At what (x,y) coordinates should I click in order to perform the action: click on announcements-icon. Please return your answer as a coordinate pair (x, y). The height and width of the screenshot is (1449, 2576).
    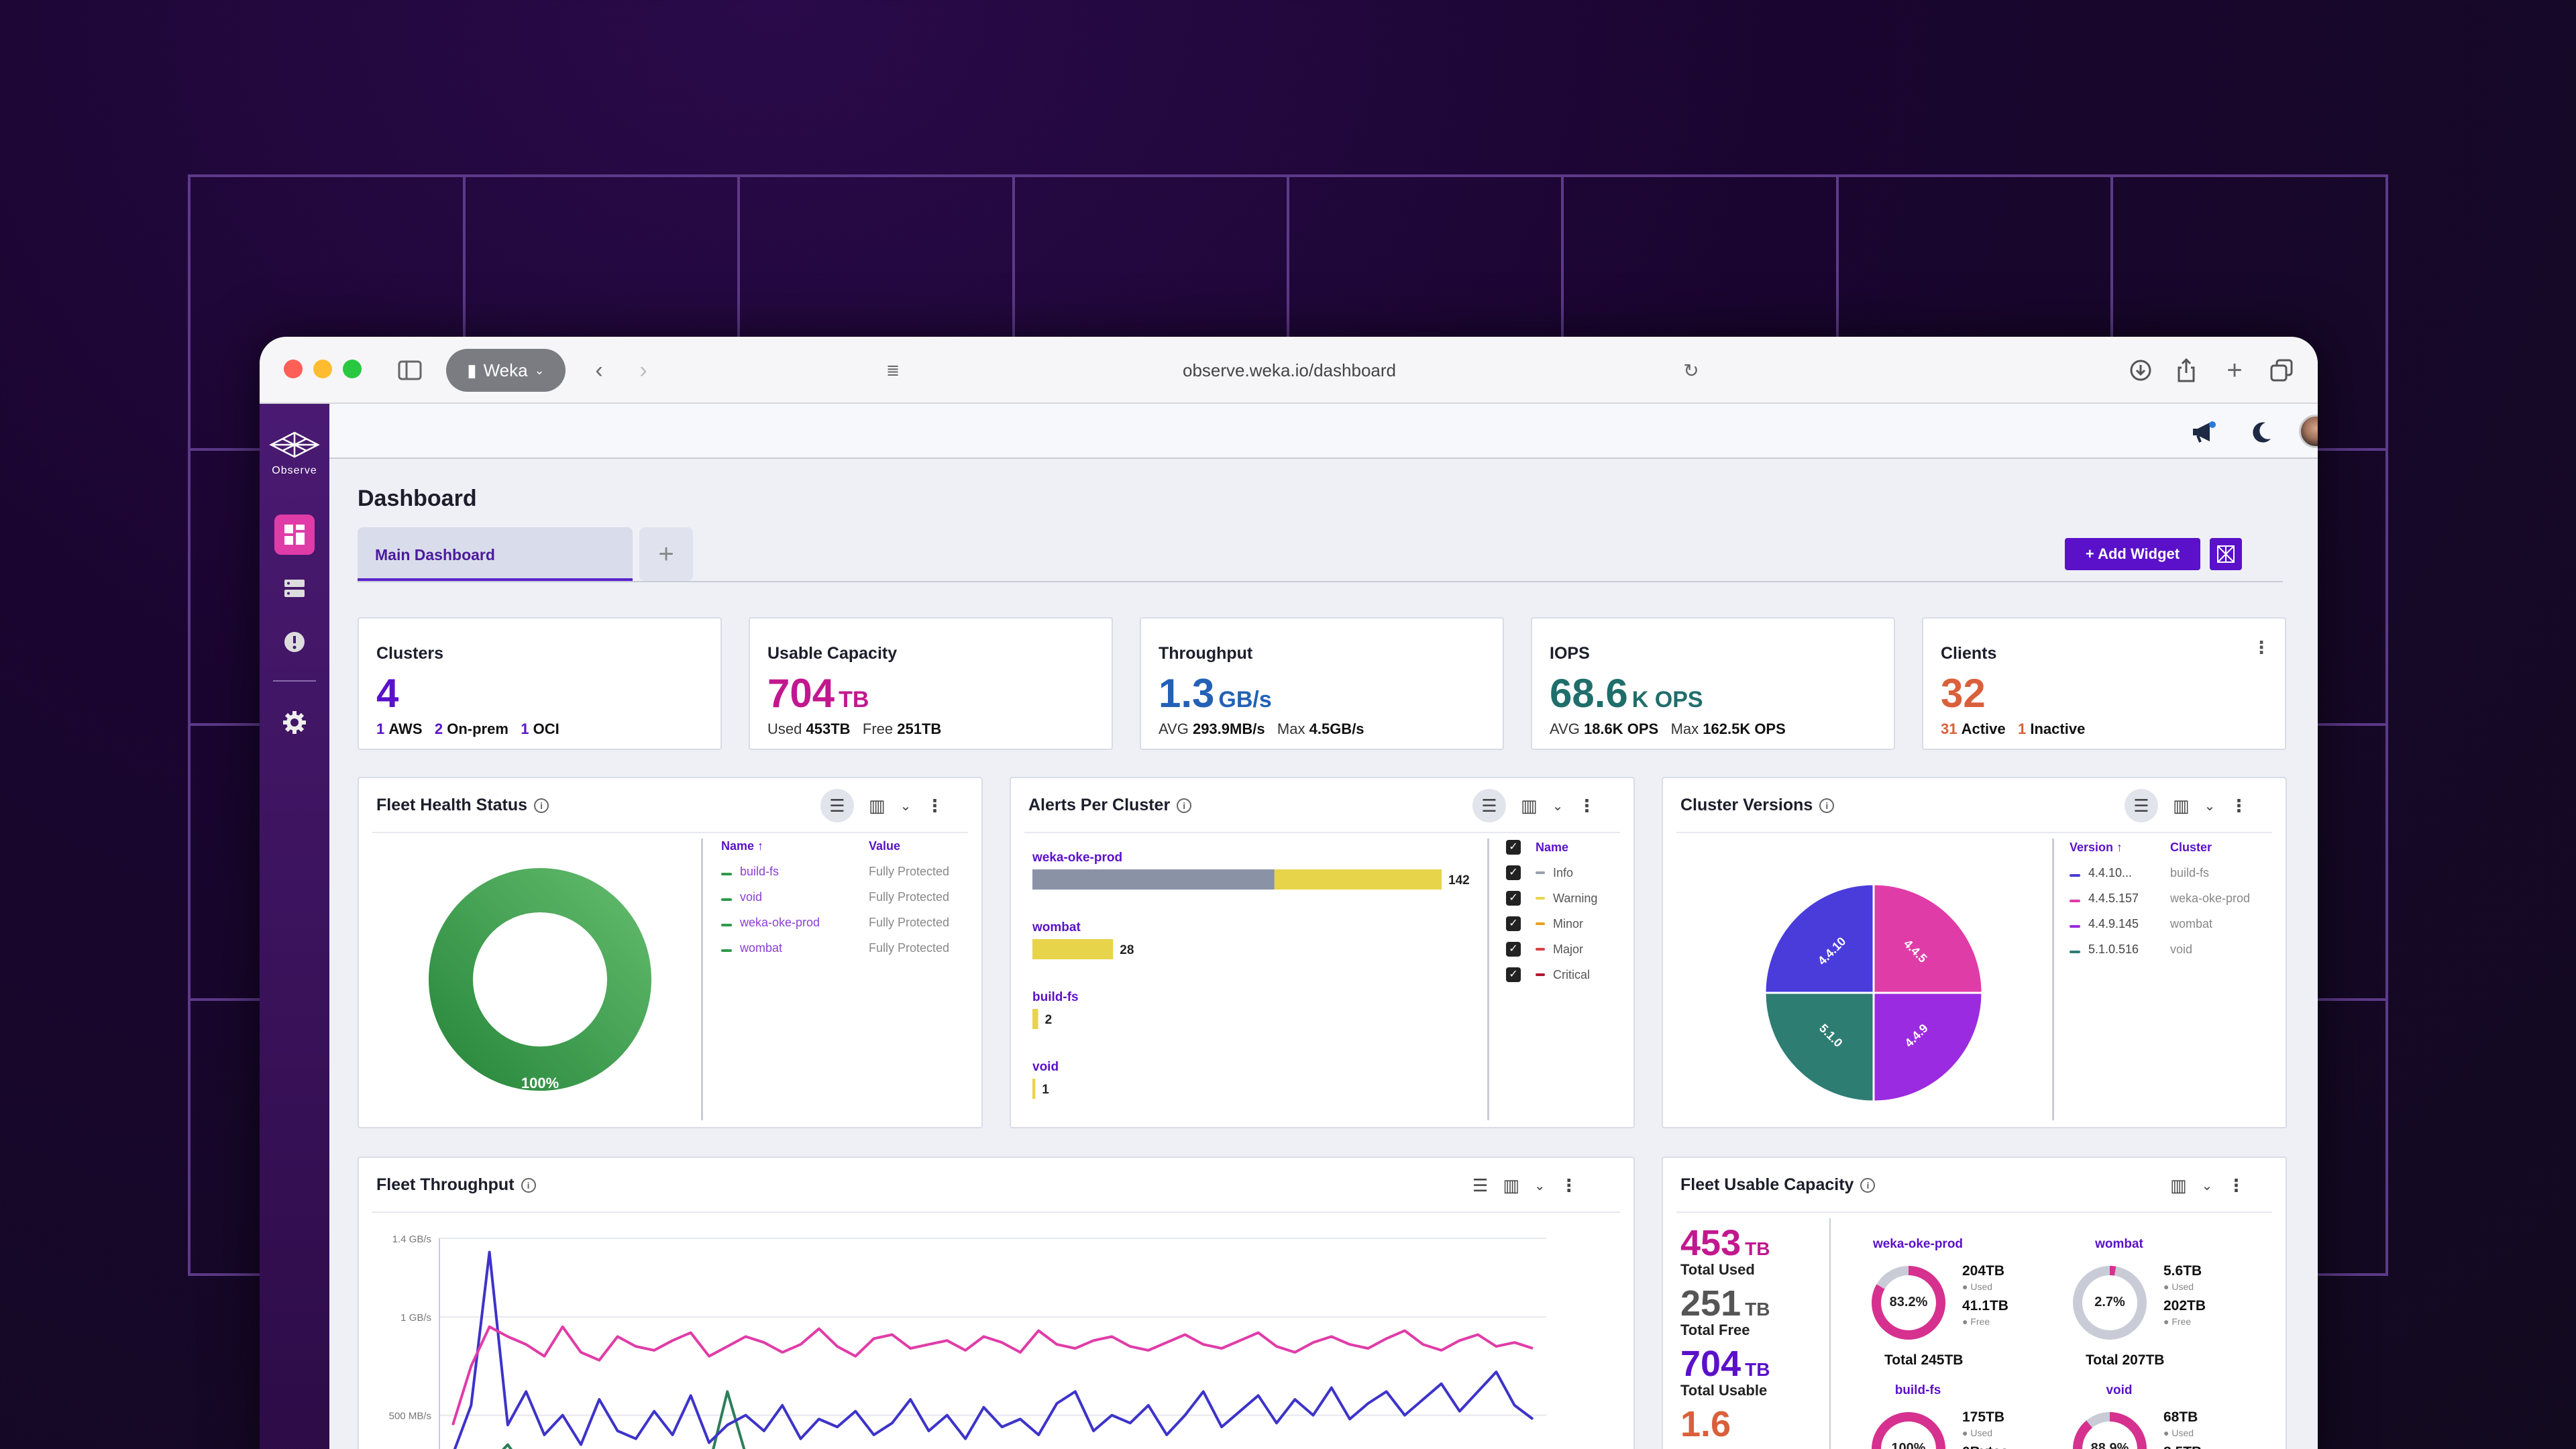
    Looking at the image, I should click on (2204, 432).